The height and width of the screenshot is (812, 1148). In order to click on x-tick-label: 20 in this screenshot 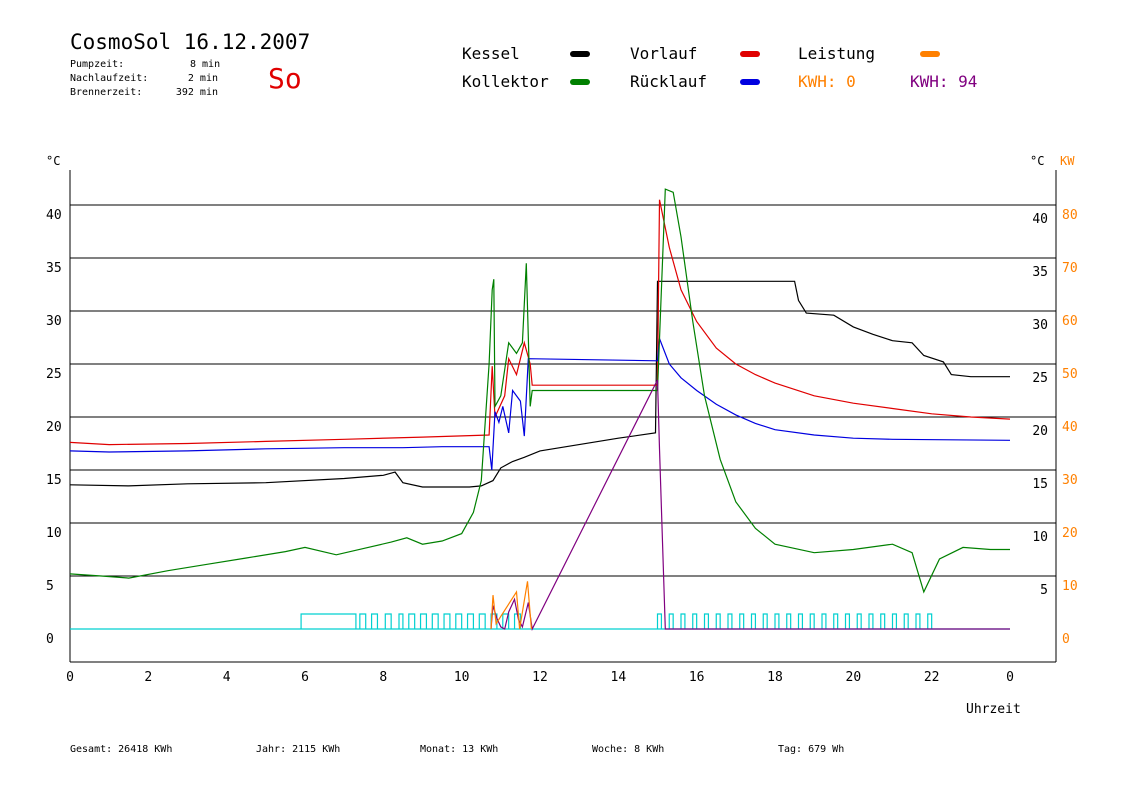, I will do `click(854, 677)`.